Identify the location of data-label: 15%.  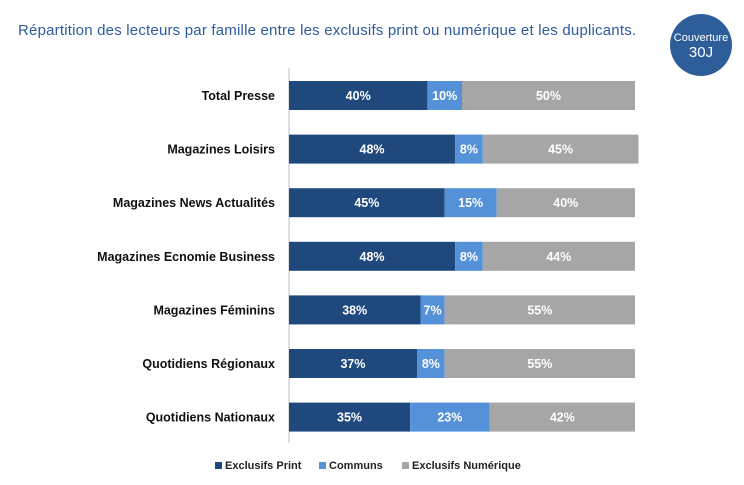
(470, 203).